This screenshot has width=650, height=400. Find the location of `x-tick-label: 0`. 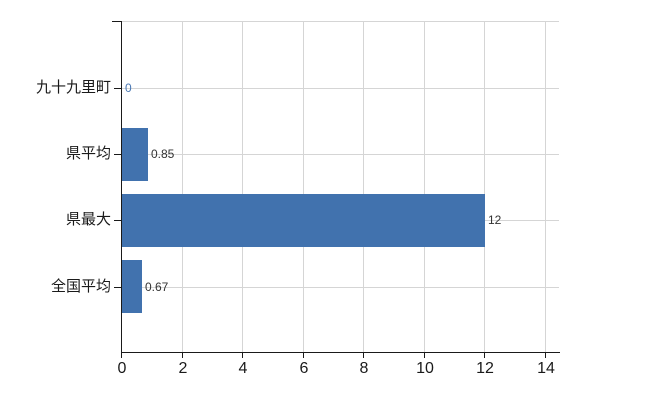

x-tick-label: 0 is located at coordinates (122, 368).